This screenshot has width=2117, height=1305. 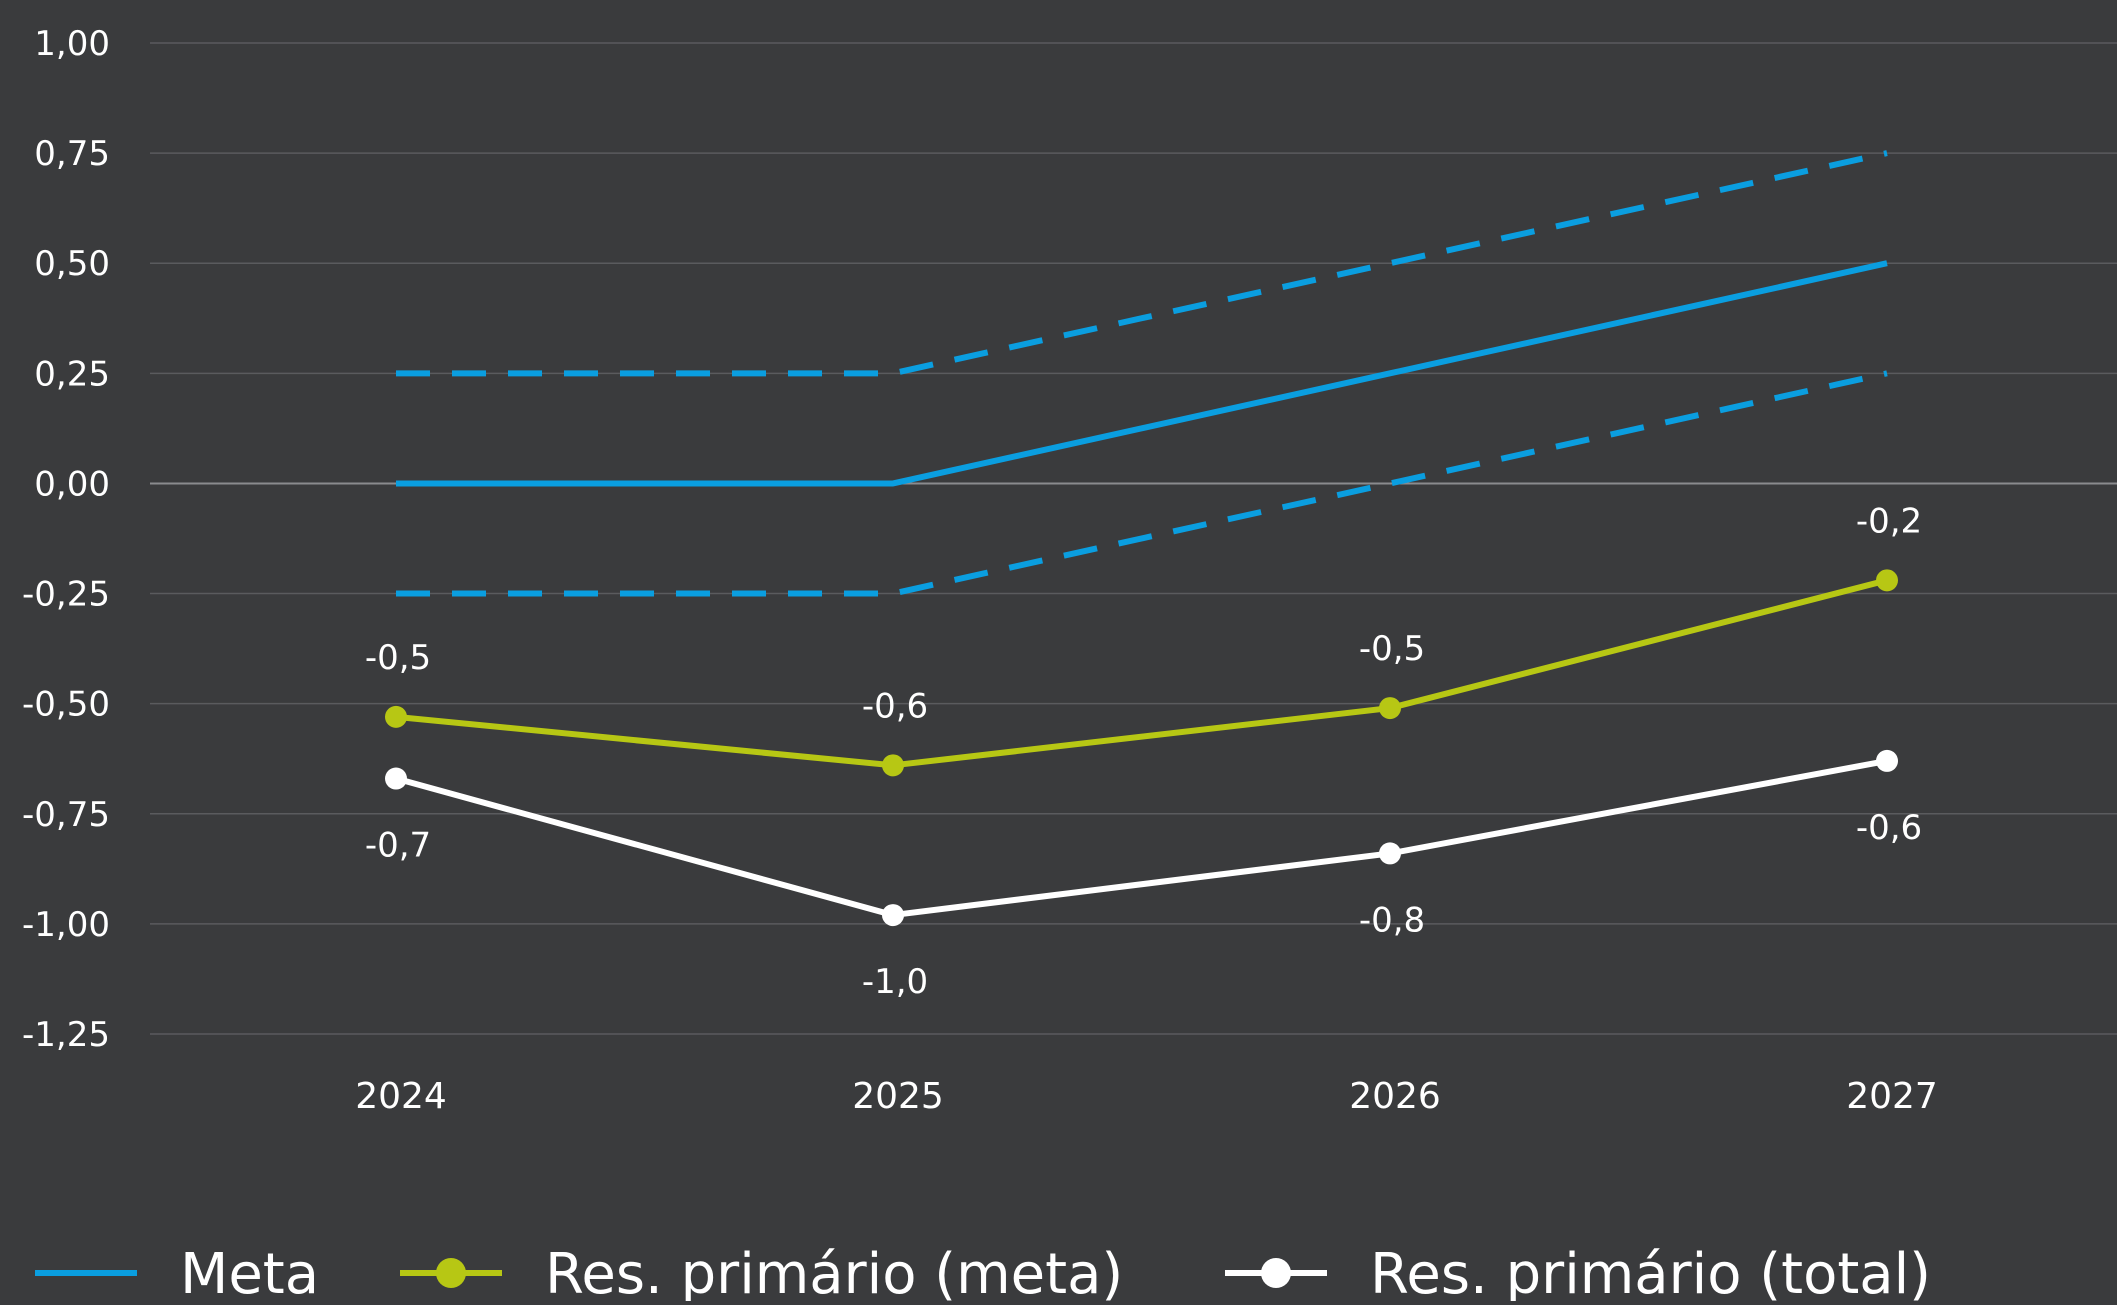 I want to click on series-line-meta_upper, so click(x=1142, y=263).